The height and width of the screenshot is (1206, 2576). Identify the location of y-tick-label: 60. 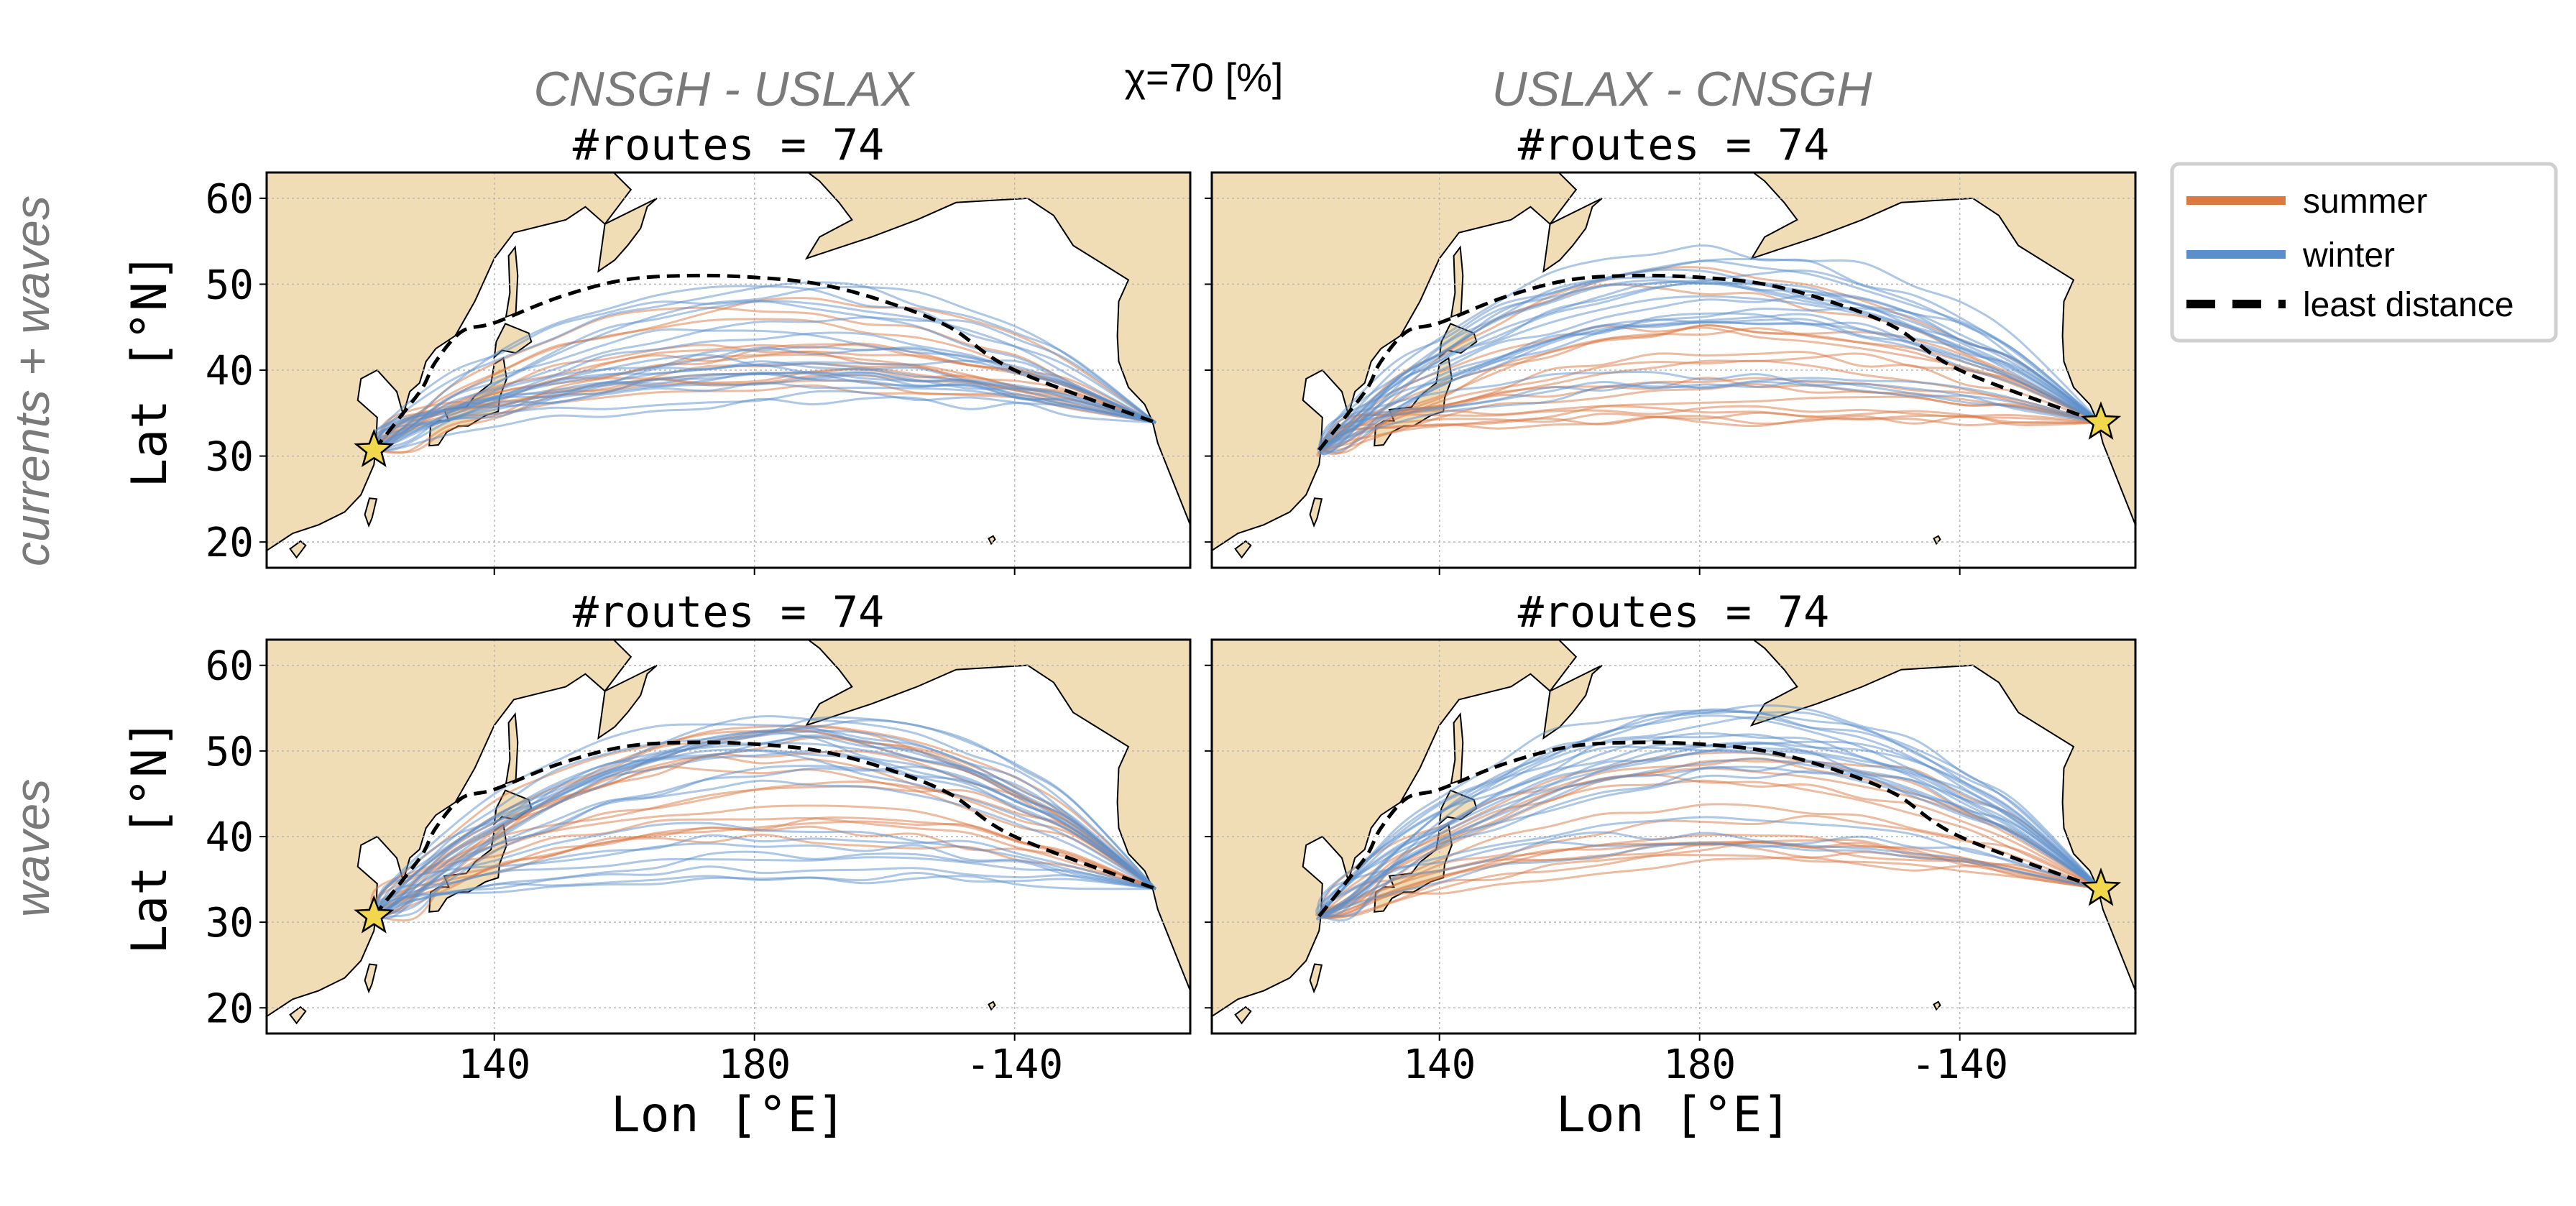
(230, 666).